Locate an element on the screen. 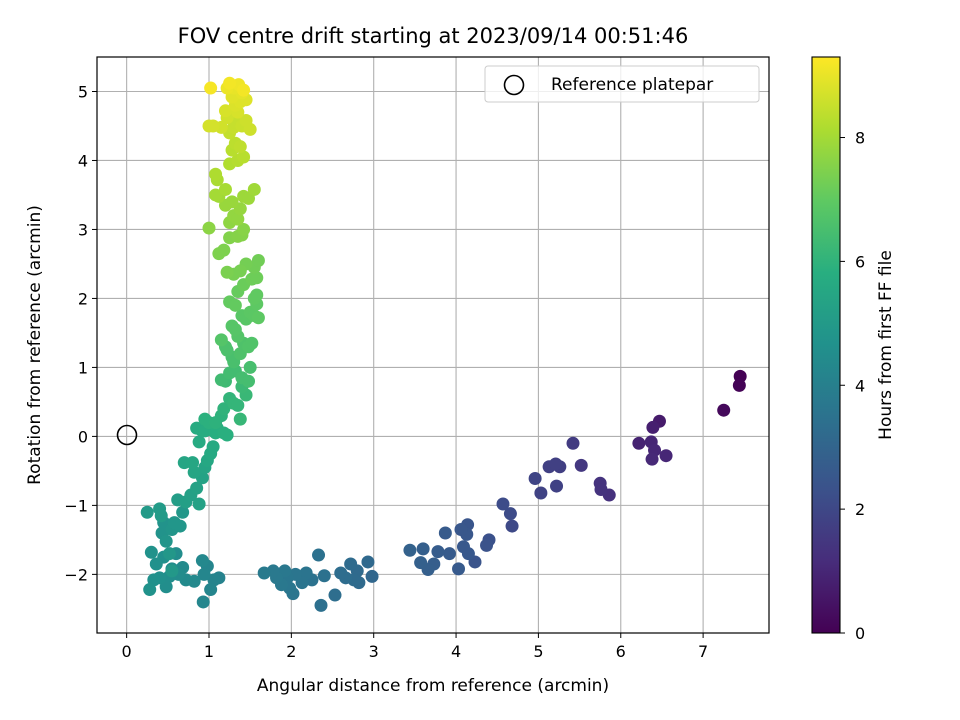 This screenshot has height=720, width=960. y-tick-label: 3 is located at coordinates (83, 229).